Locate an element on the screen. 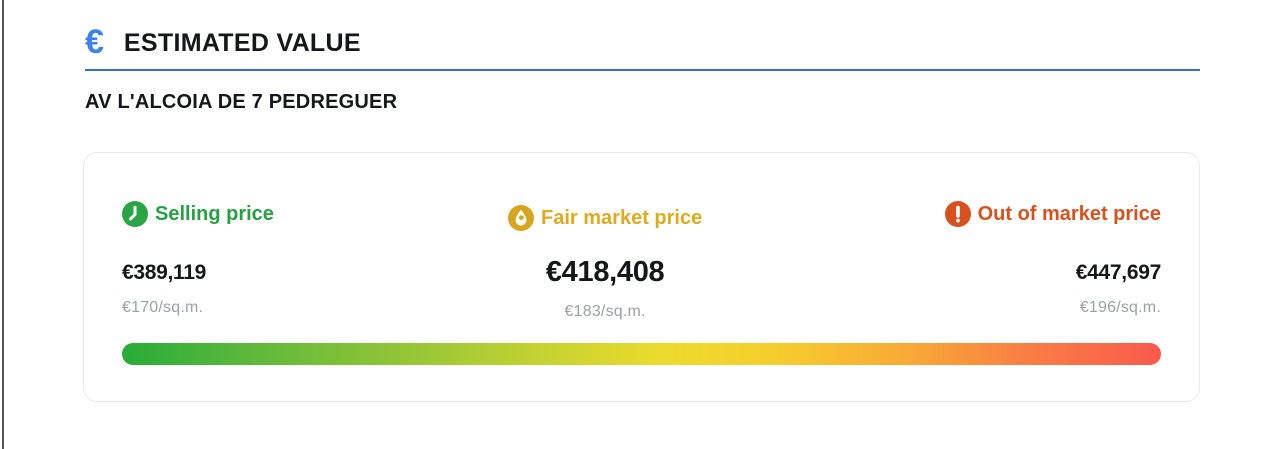  selling-price-label-row: Selling price is located at coordinates (272, 214).